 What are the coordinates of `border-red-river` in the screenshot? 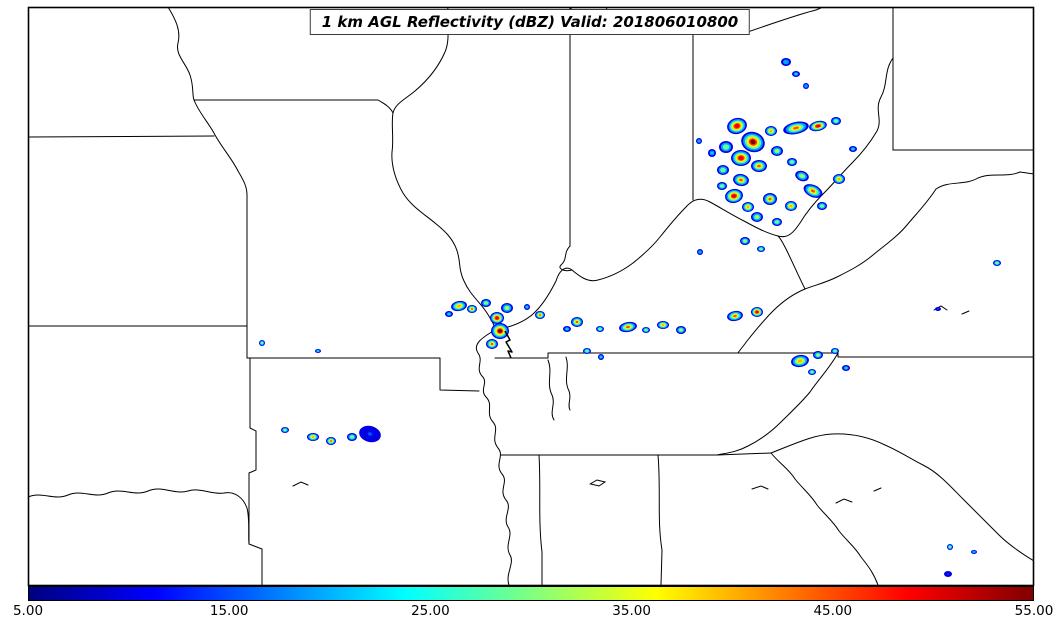 It's located at (139, 516).